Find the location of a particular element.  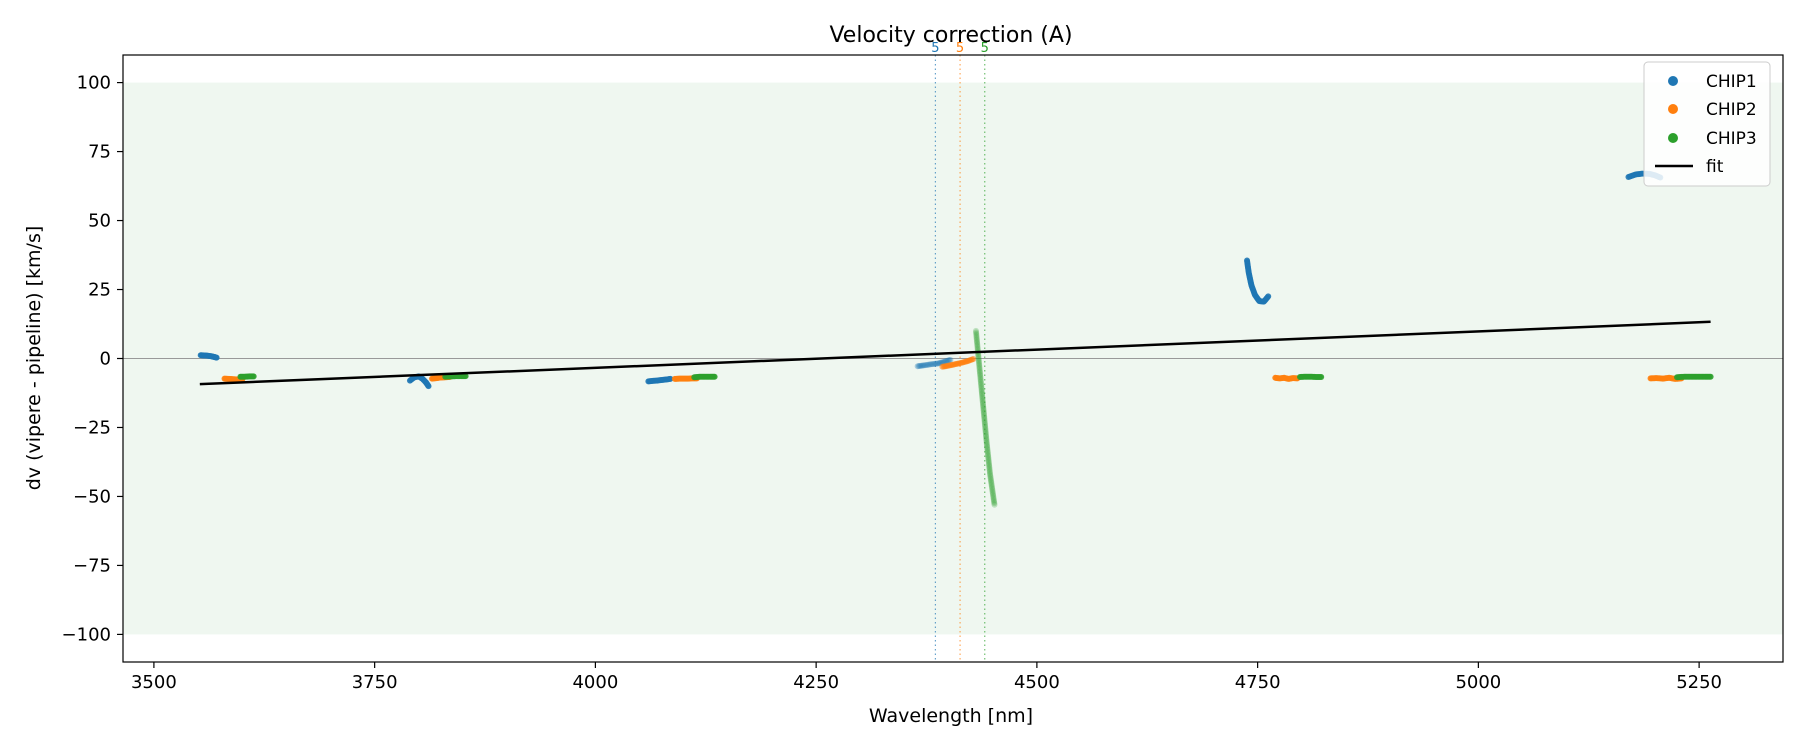

legend-label-chip3: CHIP3 is located at coordinates (1731, 139).